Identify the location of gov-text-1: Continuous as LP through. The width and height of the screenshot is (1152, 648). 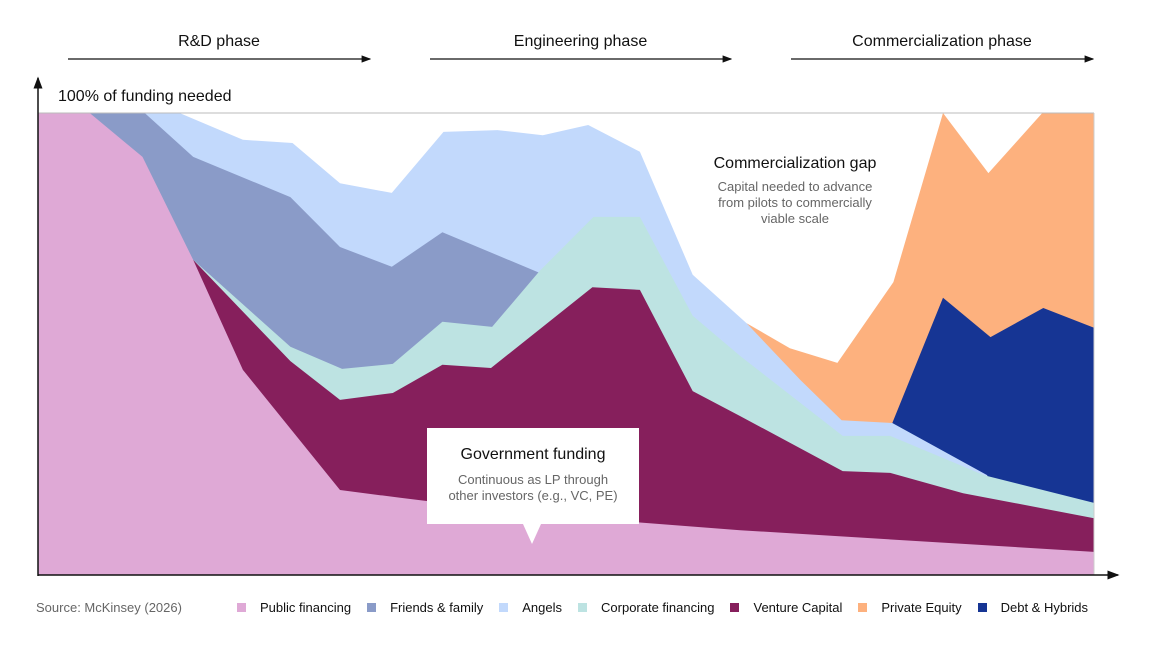
(533, 479).